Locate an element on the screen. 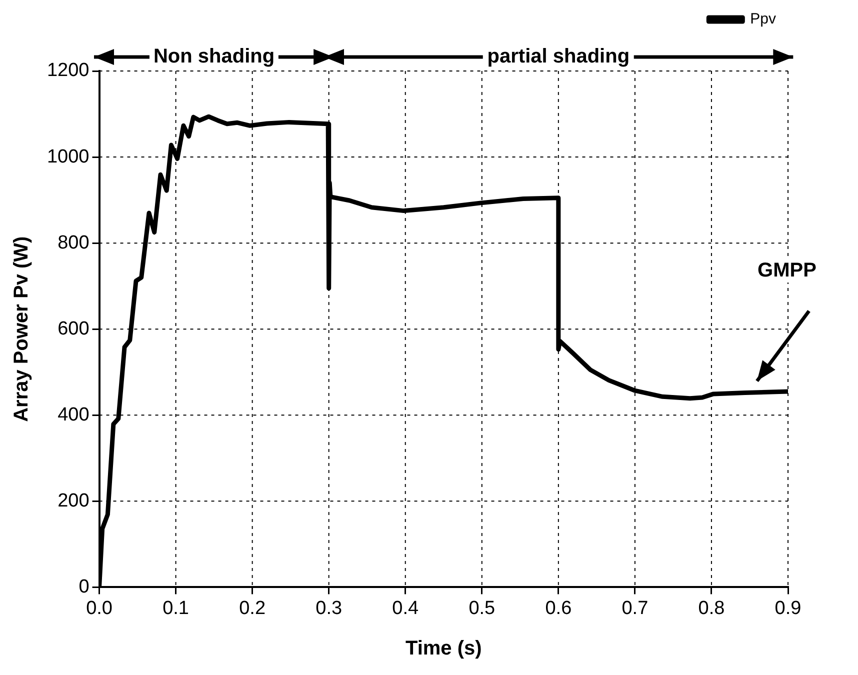 The width and height of the screenshot is (858, 675). x-tick-label: 0.0 is located at coordinates (99, 608).